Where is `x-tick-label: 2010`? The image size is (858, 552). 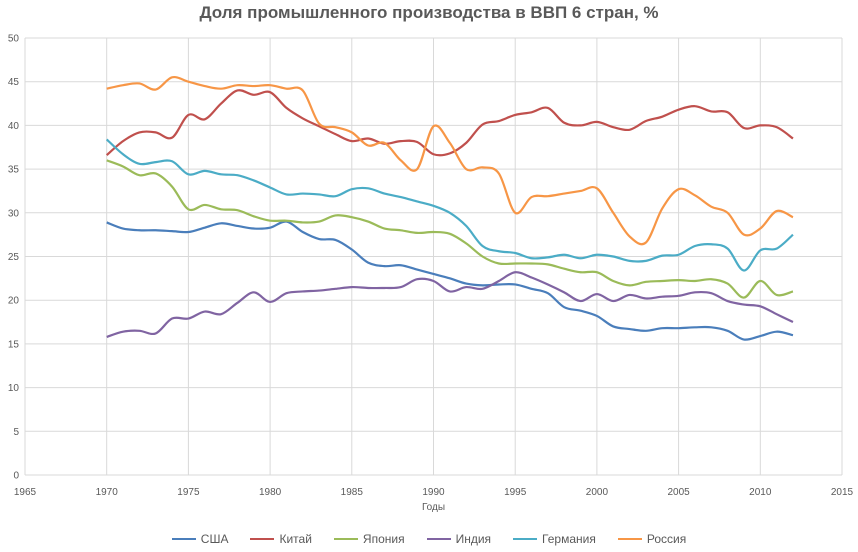 x-tick-label: 2010 is located at coordinates (760, 492).